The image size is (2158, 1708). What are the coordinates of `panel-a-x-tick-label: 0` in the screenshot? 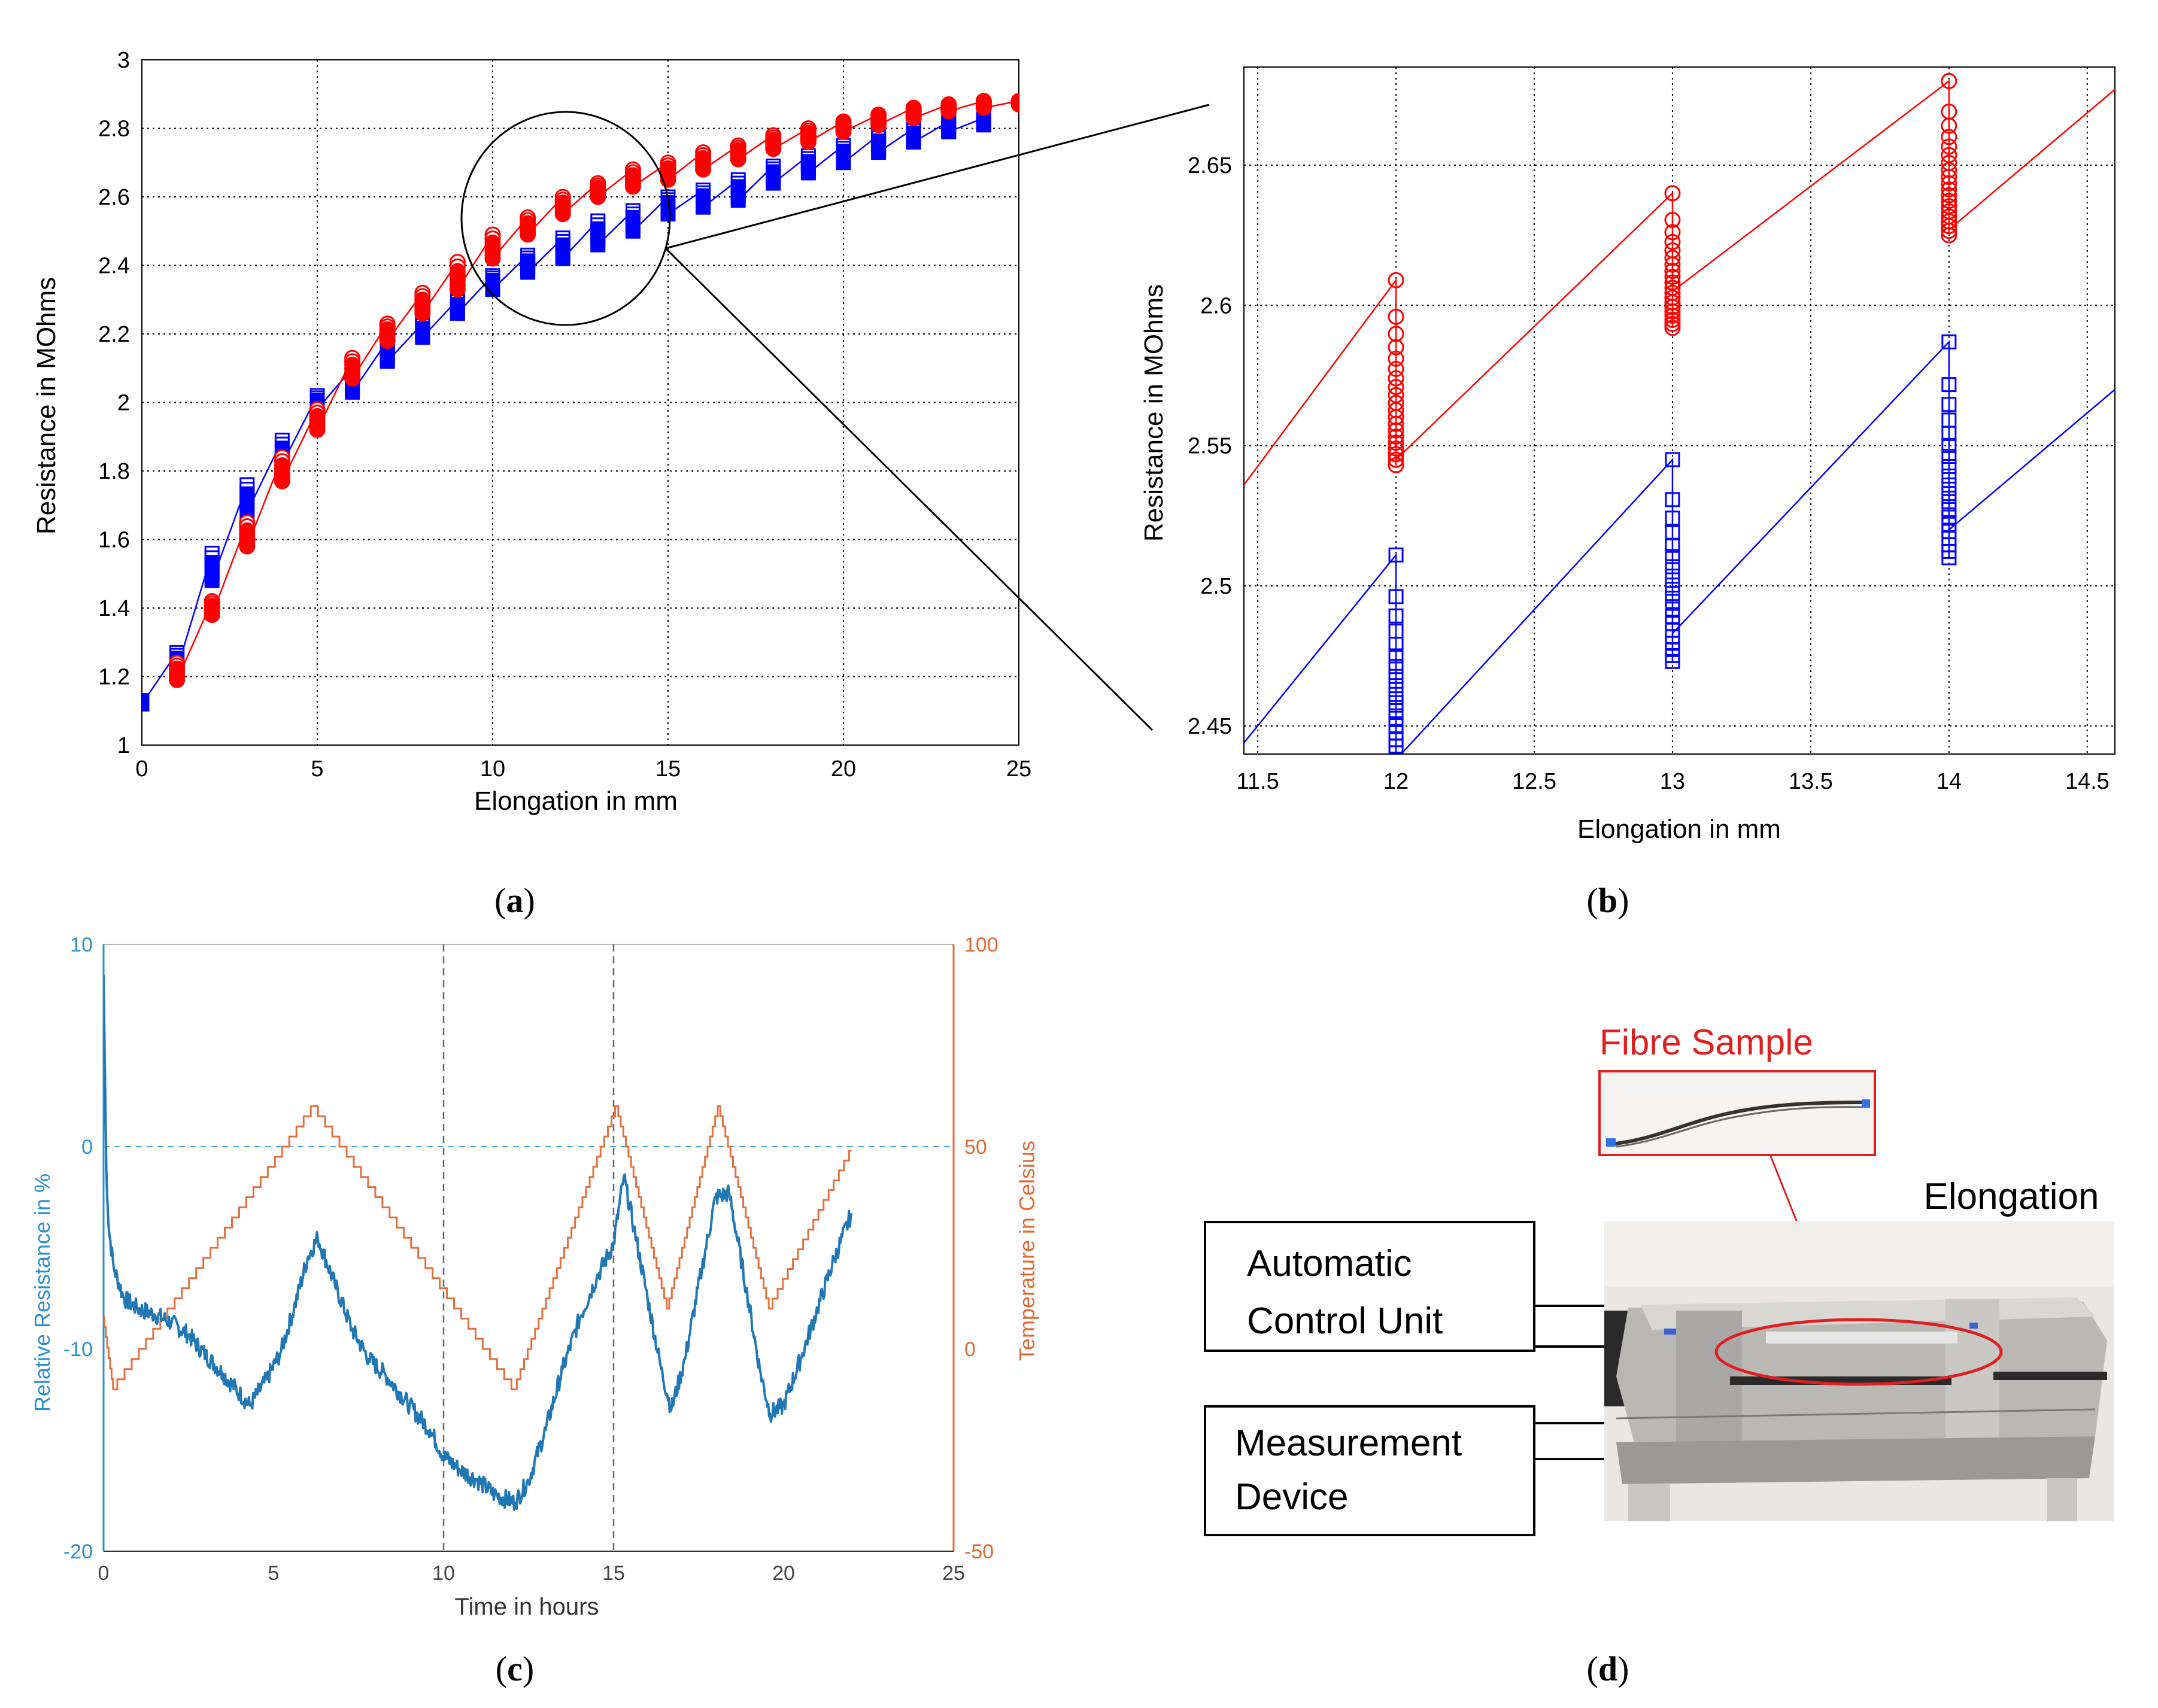 It's located at (141, 769).